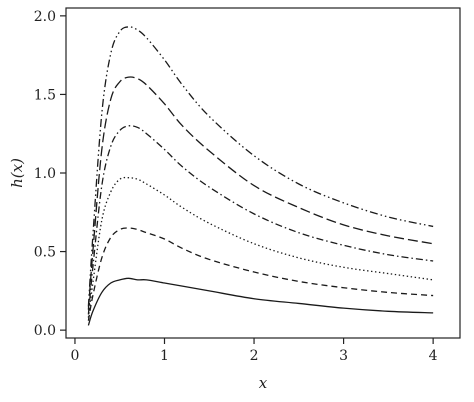 The image size is (474, 402). Describe the element at coordinates (260, 301) in the screenshot. I see `series-line-1-solid` at that location.